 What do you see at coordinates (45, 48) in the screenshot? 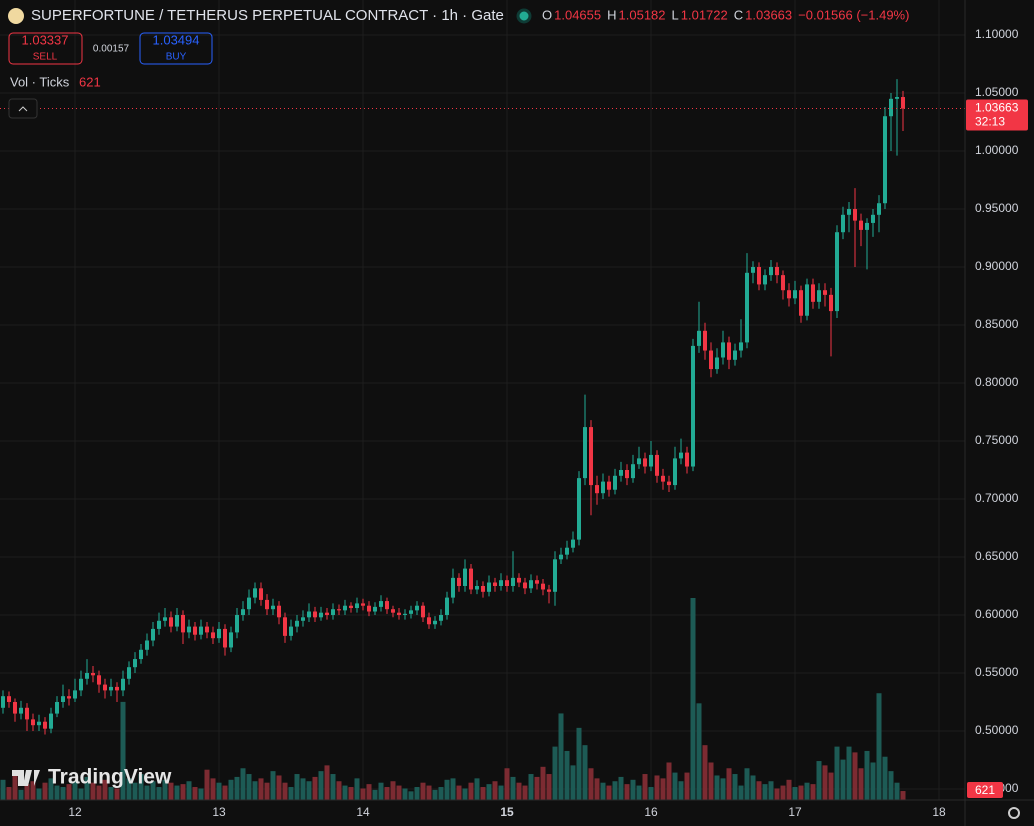
I see `sell-button` at bounding box center [45, 48].